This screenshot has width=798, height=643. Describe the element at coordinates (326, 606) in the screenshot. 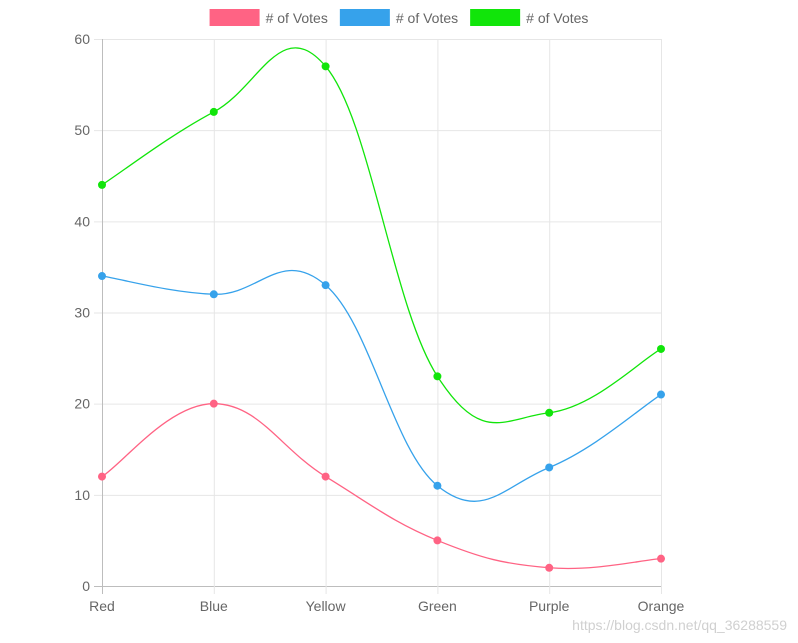

I see `x-tick-label: Yellow` at that location.